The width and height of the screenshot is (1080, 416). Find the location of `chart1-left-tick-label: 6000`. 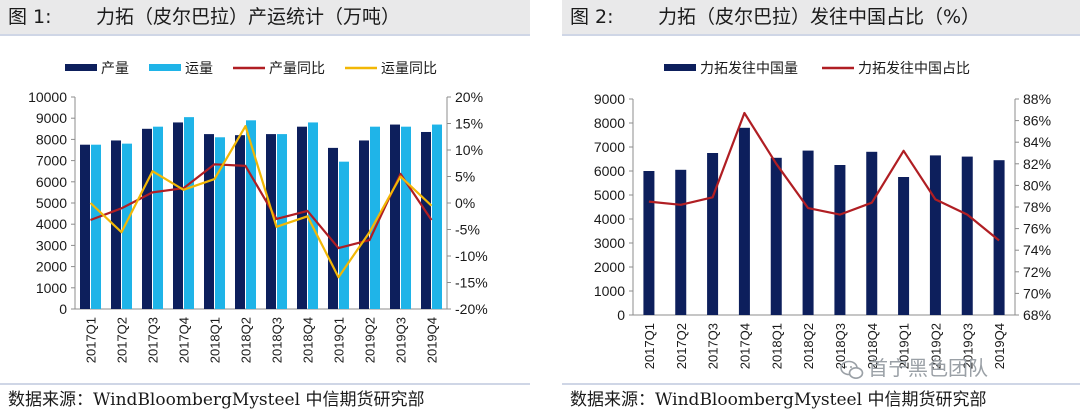

chart1-left-tick-label: 6000 is located at coordinates (51, 182).